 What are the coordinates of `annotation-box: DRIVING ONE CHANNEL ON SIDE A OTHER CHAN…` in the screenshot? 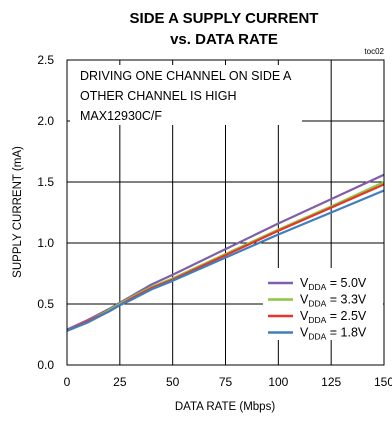 It's located at (186, 95).